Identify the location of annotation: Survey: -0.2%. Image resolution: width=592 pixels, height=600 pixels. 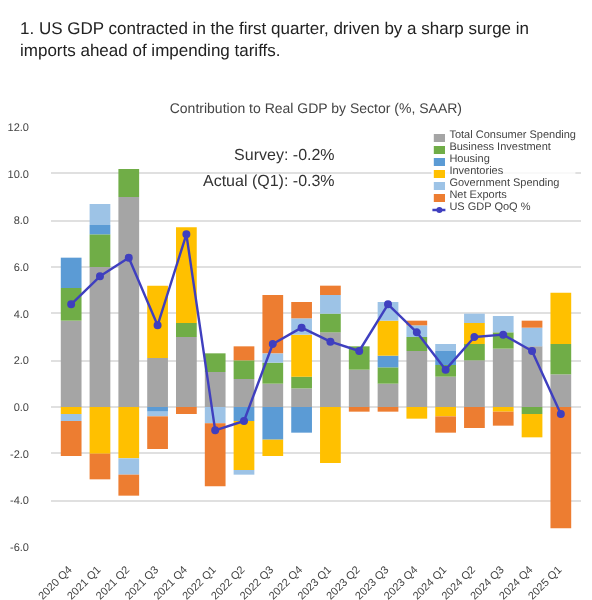
(284, 155).